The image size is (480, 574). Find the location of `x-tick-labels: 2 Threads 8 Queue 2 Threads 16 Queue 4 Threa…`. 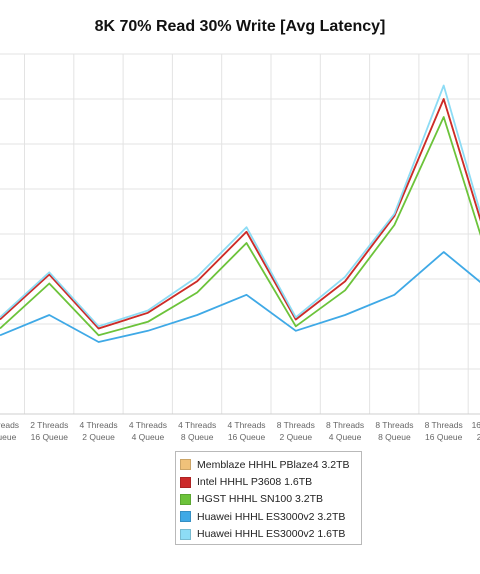

x-tick-labels: 2 Threads 8 Queue 2 Threads 16 Queue 4 Threa… is located at coordinates (240, 431).